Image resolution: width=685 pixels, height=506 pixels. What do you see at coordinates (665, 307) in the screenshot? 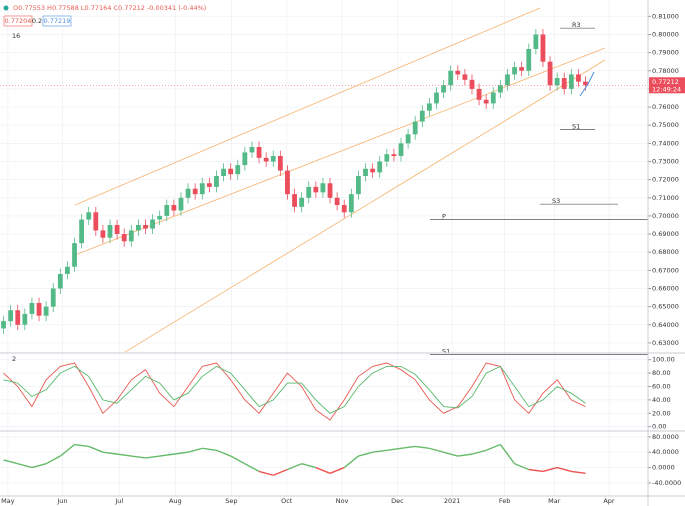
I see `y-tick-label: 0.65000` at bounding box center [665, 307].